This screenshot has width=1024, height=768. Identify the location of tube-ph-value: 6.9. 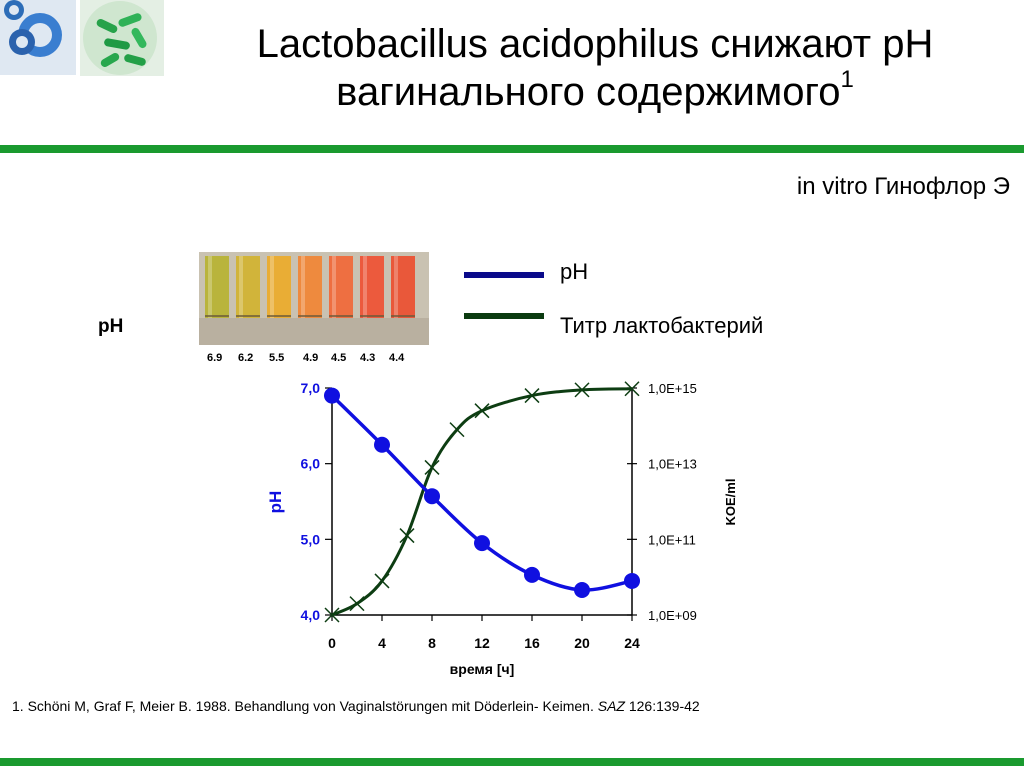
(215, 358).